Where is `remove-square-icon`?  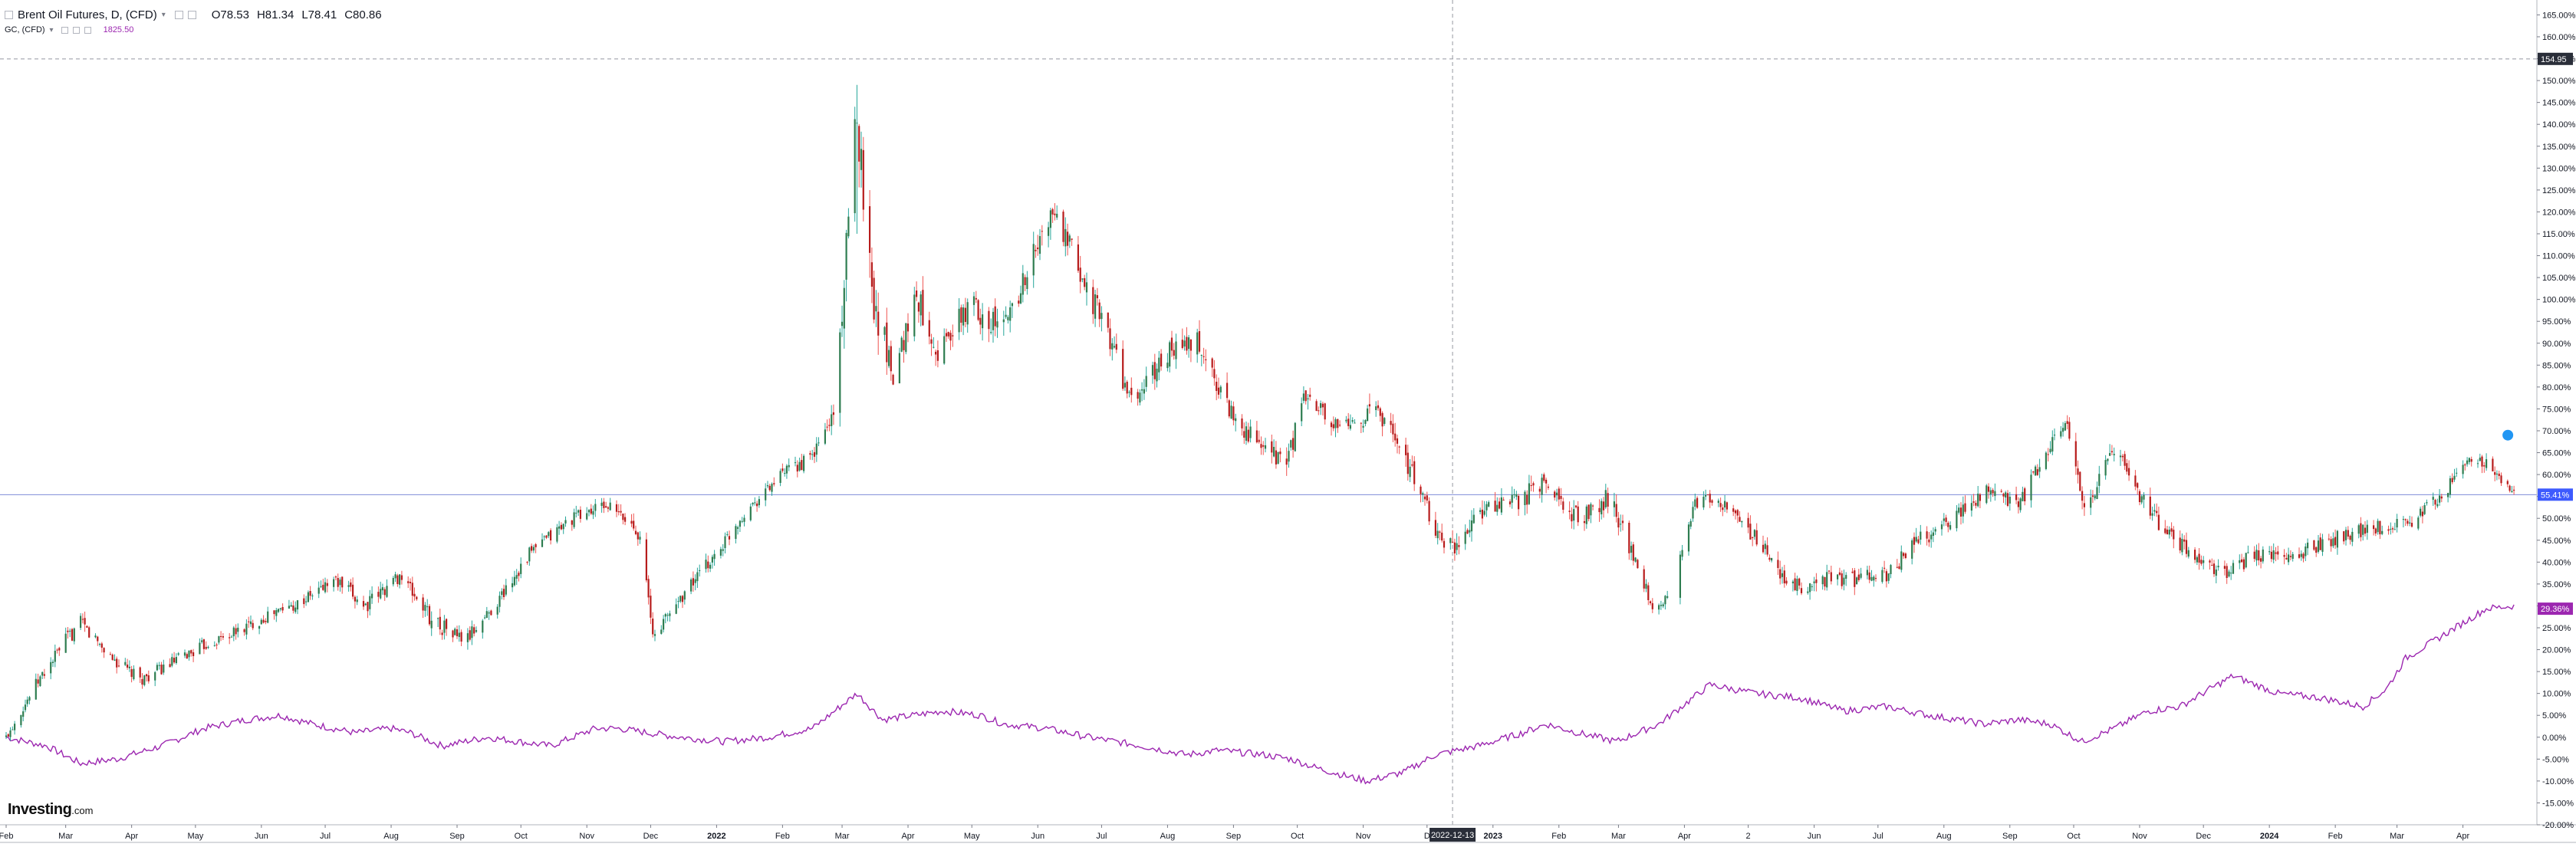 remove-square-icon is located at coordinates (87, 30).